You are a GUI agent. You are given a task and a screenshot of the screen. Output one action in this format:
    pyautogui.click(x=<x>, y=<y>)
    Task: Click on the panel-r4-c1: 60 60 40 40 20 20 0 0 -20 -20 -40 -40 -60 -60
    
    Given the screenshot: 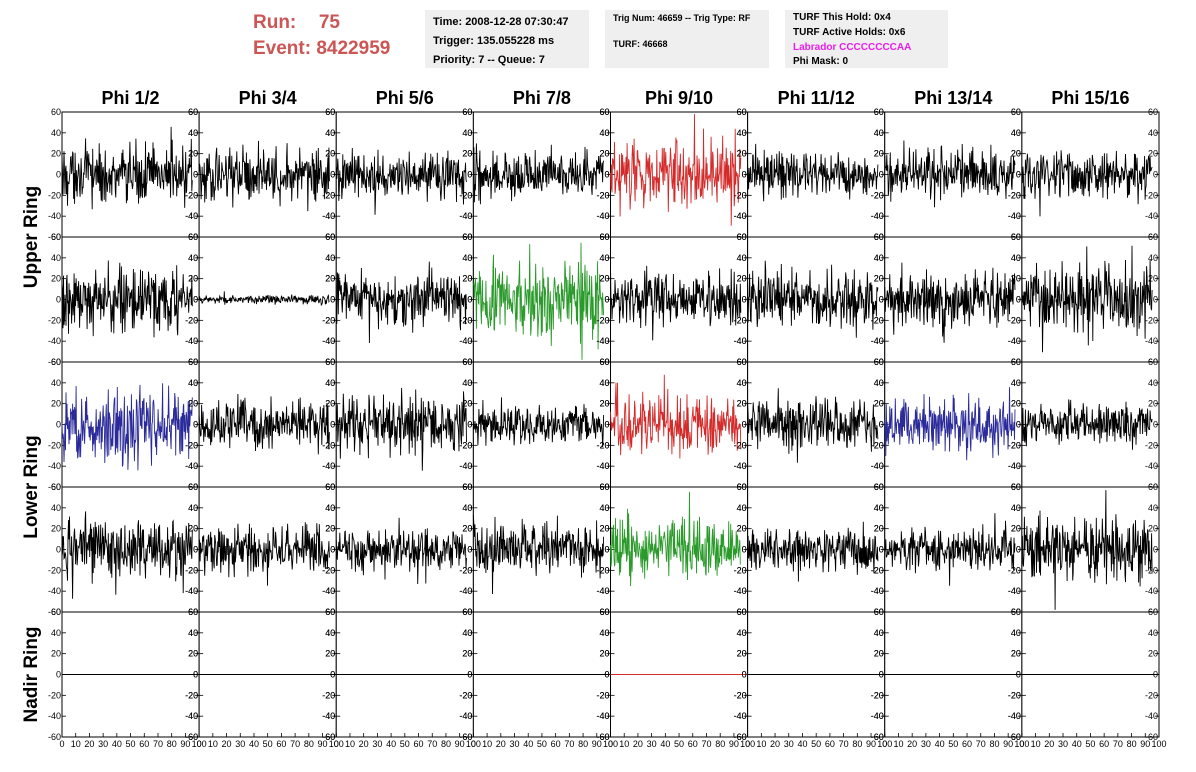 What is the action you would take?
    pyautogui.click(x=124, y=549)
    